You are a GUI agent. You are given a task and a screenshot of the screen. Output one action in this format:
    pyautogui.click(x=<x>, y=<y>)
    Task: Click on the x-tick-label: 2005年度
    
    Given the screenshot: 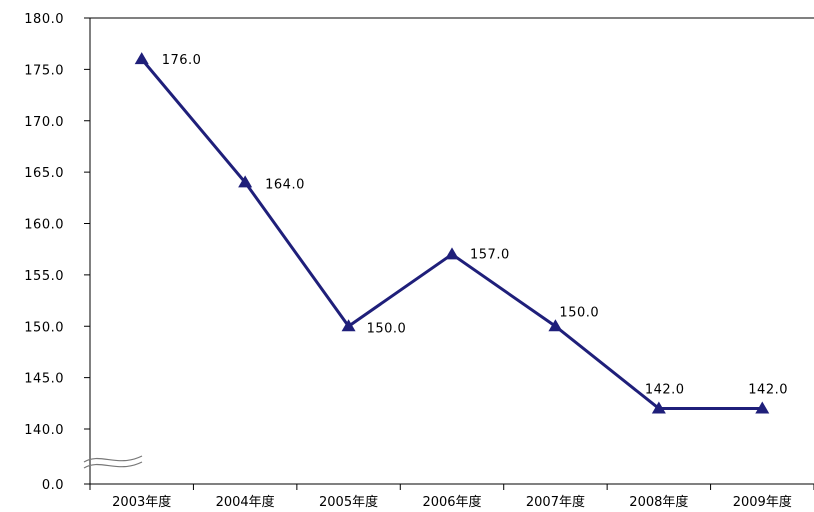 What is the action you would take?
    pyautogui.click(x=348, y=502)
    